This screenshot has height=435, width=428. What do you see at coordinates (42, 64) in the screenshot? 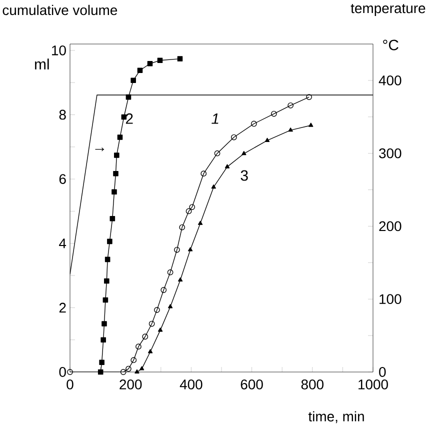
I see `y-axis-title: ml` at bounding box center [42, 64].